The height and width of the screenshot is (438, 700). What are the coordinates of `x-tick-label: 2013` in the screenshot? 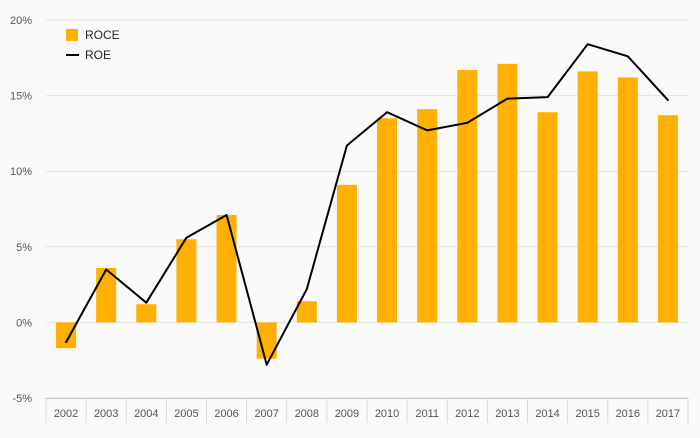 It's located at (507, 414).